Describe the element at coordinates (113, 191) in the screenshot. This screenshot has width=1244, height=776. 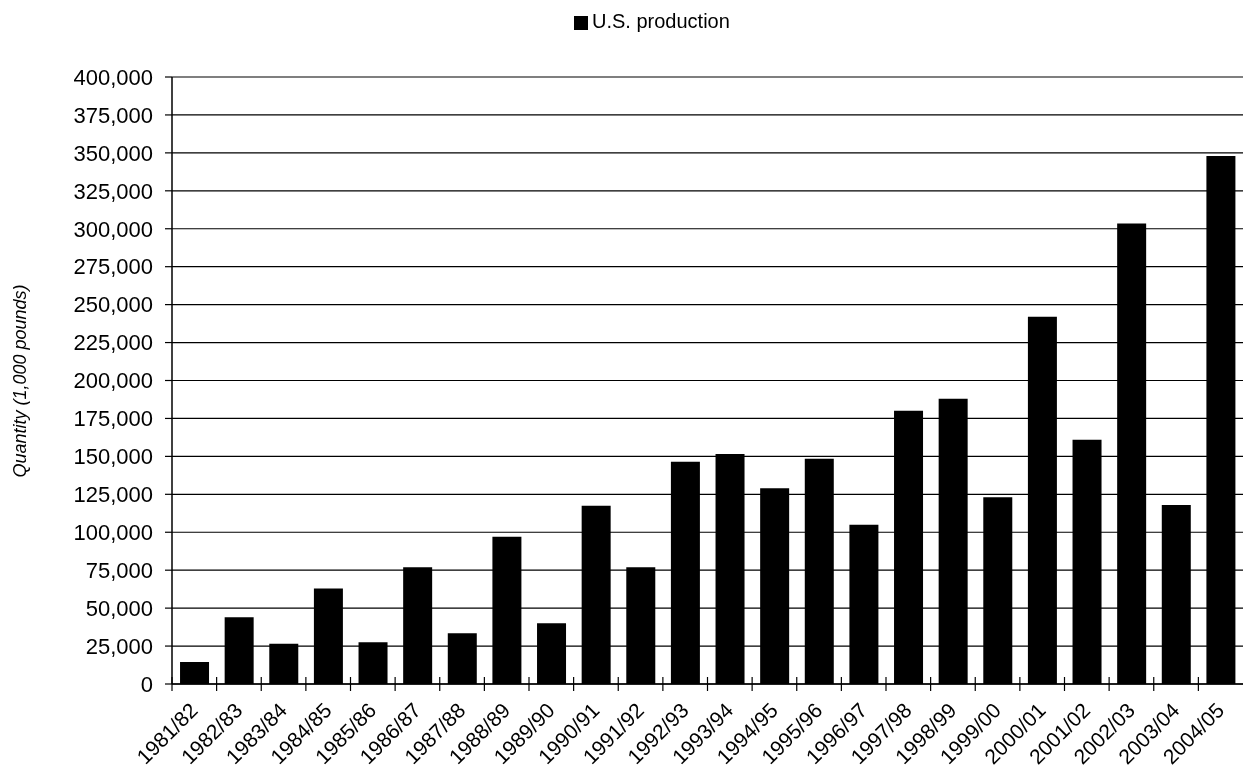
I see `y-tick-label: 325,000` at that location.